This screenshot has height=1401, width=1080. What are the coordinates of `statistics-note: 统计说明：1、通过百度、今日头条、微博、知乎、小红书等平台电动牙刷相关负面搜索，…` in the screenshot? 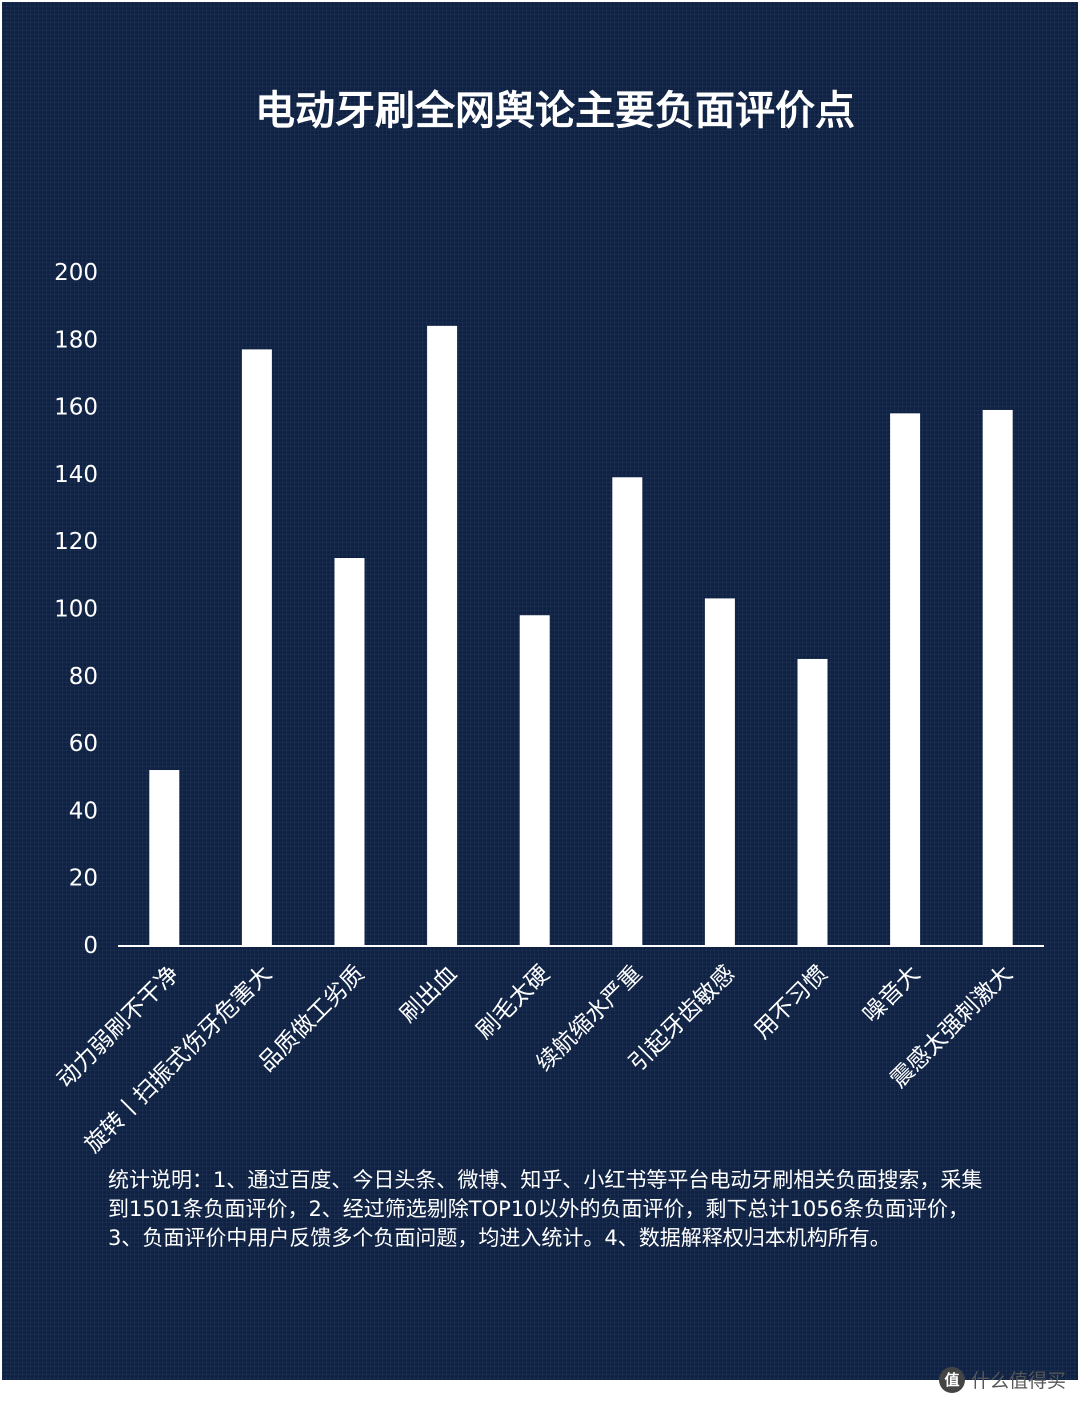 It's located at (545, 1209).